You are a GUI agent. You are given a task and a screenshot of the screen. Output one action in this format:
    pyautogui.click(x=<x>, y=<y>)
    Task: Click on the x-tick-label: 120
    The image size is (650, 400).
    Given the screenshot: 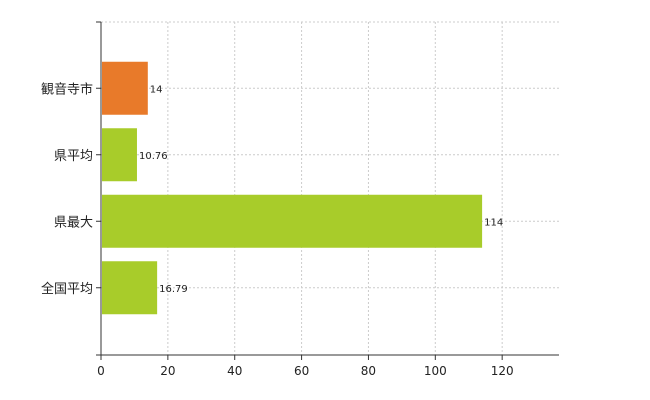 What is the action you would take?
    pyautogui.click(x=502, y=371)
    